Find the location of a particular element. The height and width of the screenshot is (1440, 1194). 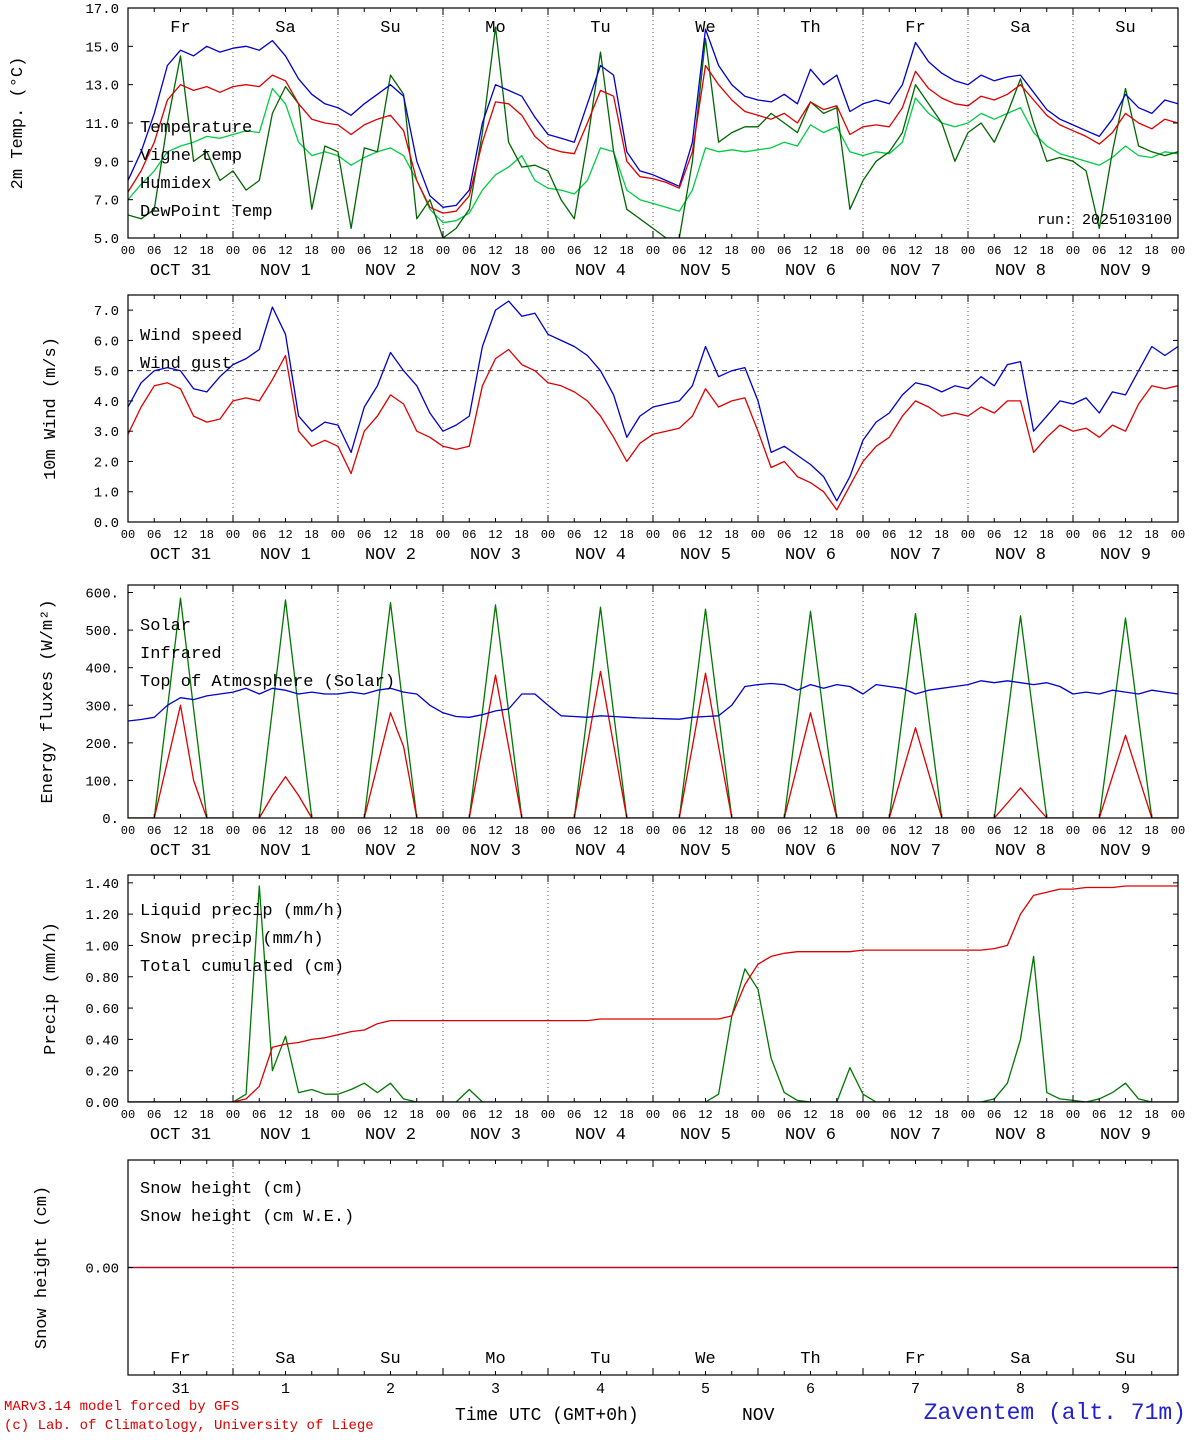

series-wind-speed is located at coordinates (653, 429).